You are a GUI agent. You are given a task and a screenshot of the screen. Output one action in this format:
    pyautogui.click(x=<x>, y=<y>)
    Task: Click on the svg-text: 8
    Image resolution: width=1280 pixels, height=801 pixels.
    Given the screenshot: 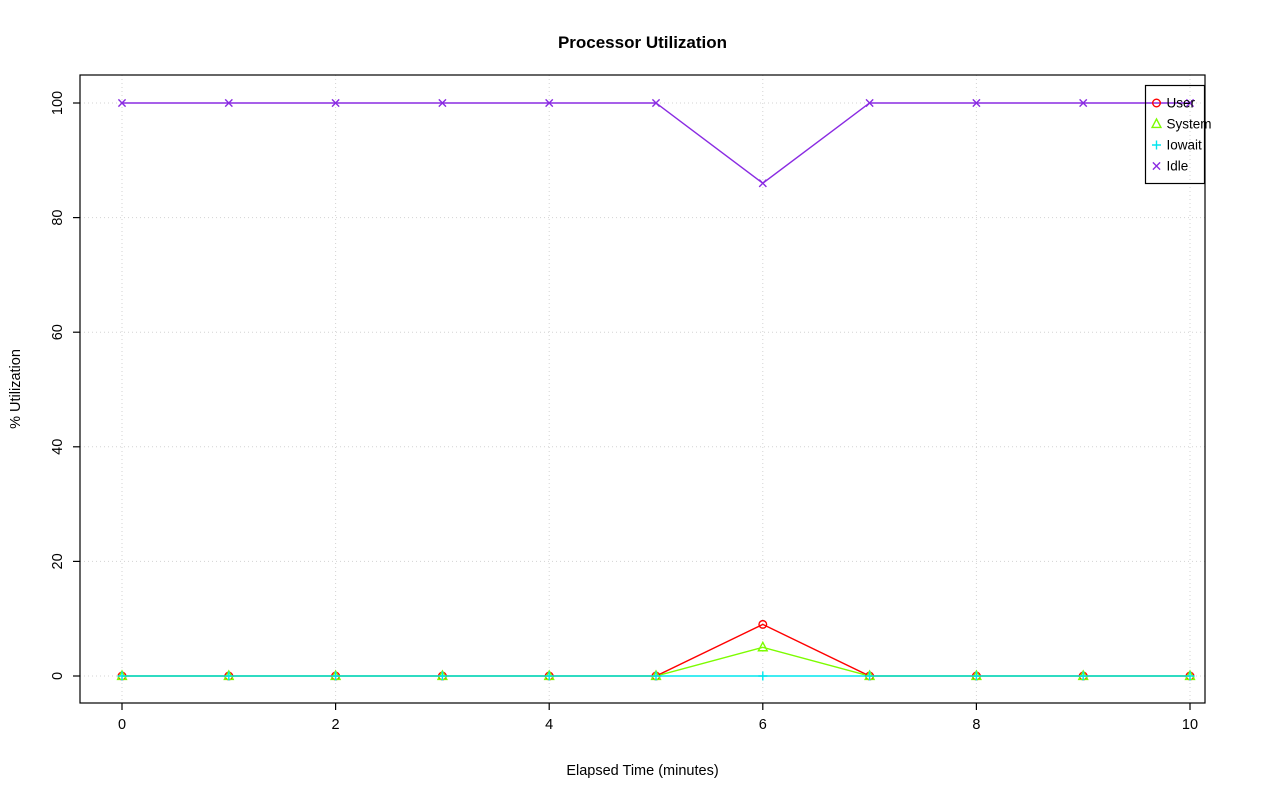 What is the action you would take?
    pyautogui.click(x=976, y=725)
    